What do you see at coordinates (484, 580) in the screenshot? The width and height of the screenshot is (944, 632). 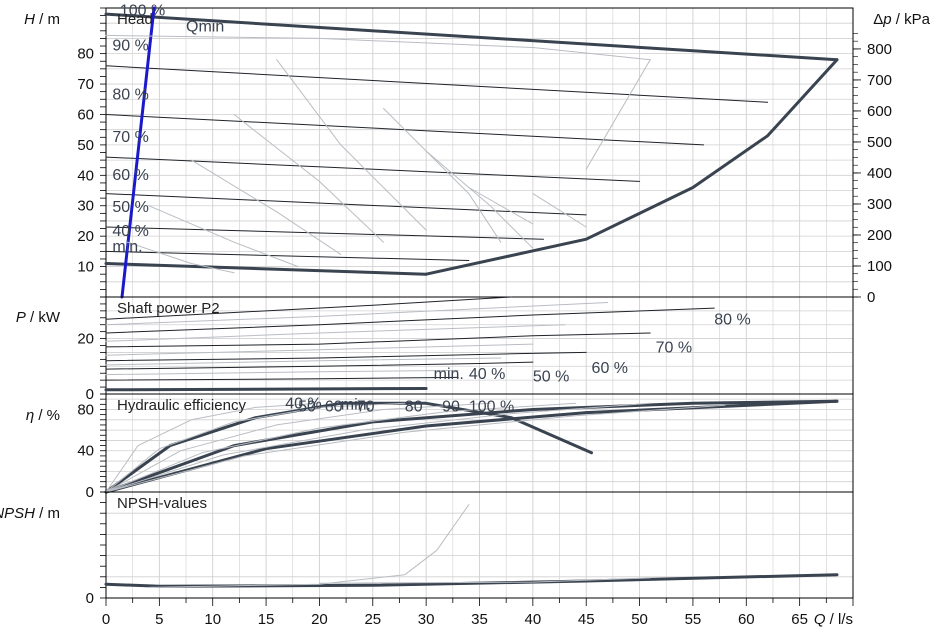 I see `series-npsh-grey-b` at bounding box center [484, 580].